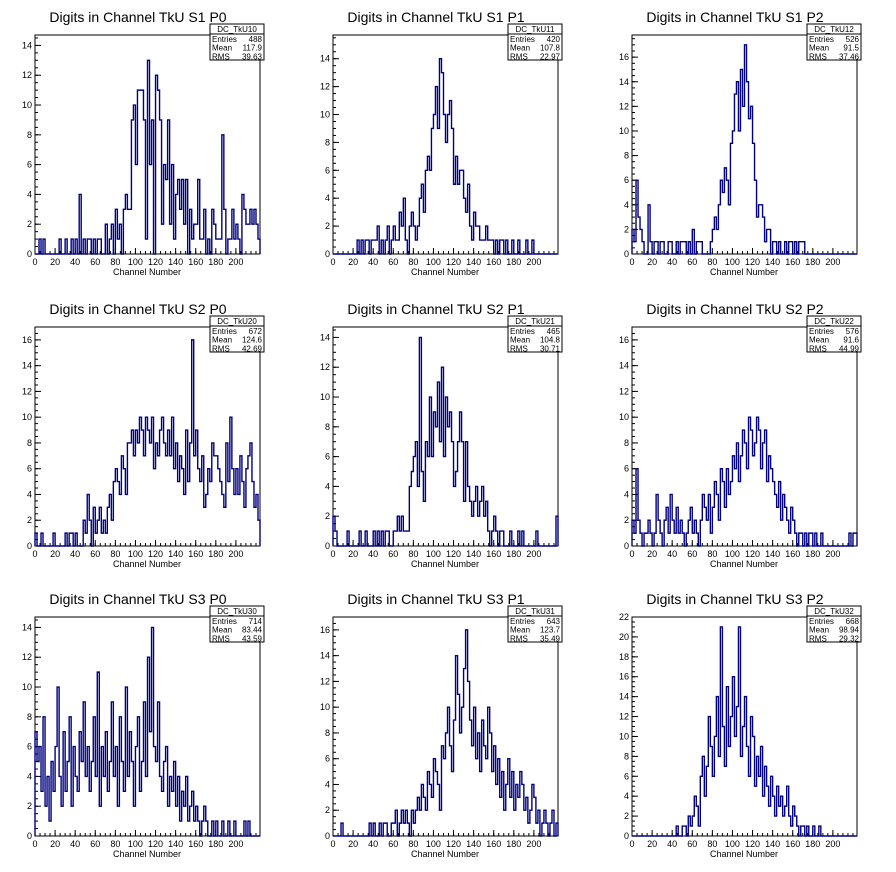 Image resolution: width=896 pixels, height=872 pixels. What do you see at coordinates (849, 630) in the screenshot?
I see `stats-mean-value: 98.94` at bounding box center [849, 630].